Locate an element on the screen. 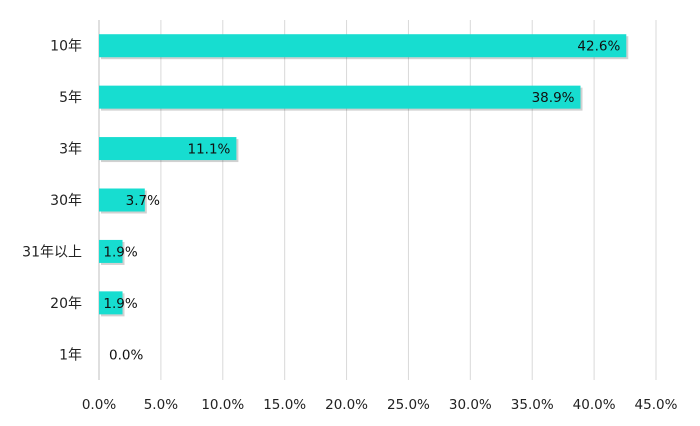  x-tick-label: 45.0% is located at coordinates (656, 405).